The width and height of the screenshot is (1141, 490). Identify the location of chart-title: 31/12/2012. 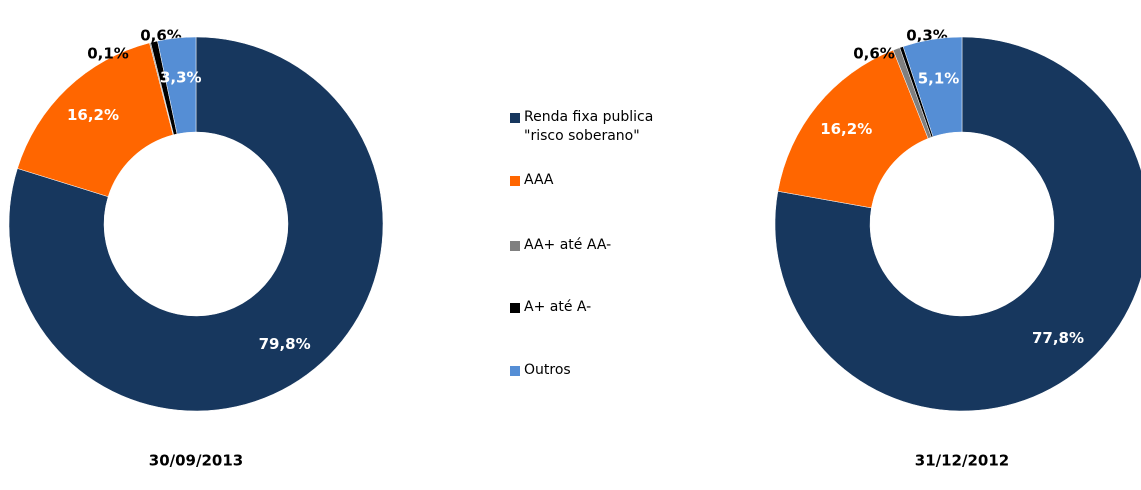
(962, 461).